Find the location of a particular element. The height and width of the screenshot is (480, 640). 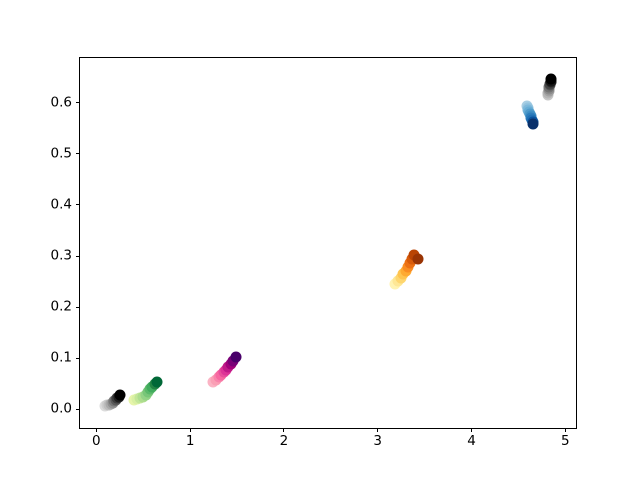

scatter-point-cluster-greys-high is located at coordinates (551, 79).